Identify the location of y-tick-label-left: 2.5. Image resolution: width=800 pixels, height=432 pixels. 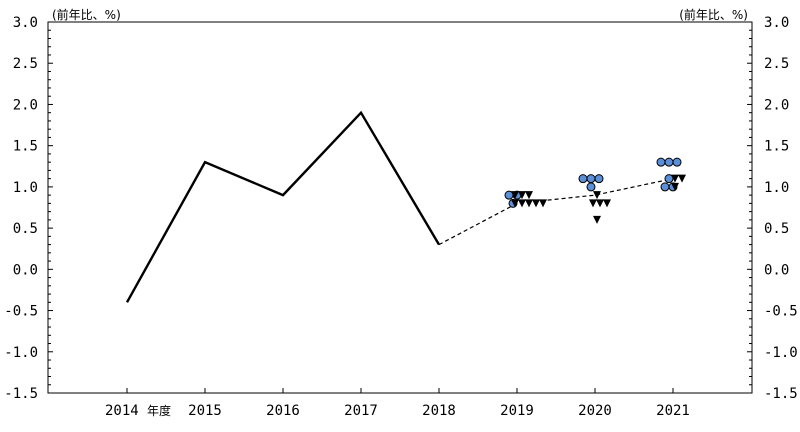
(25, 64).